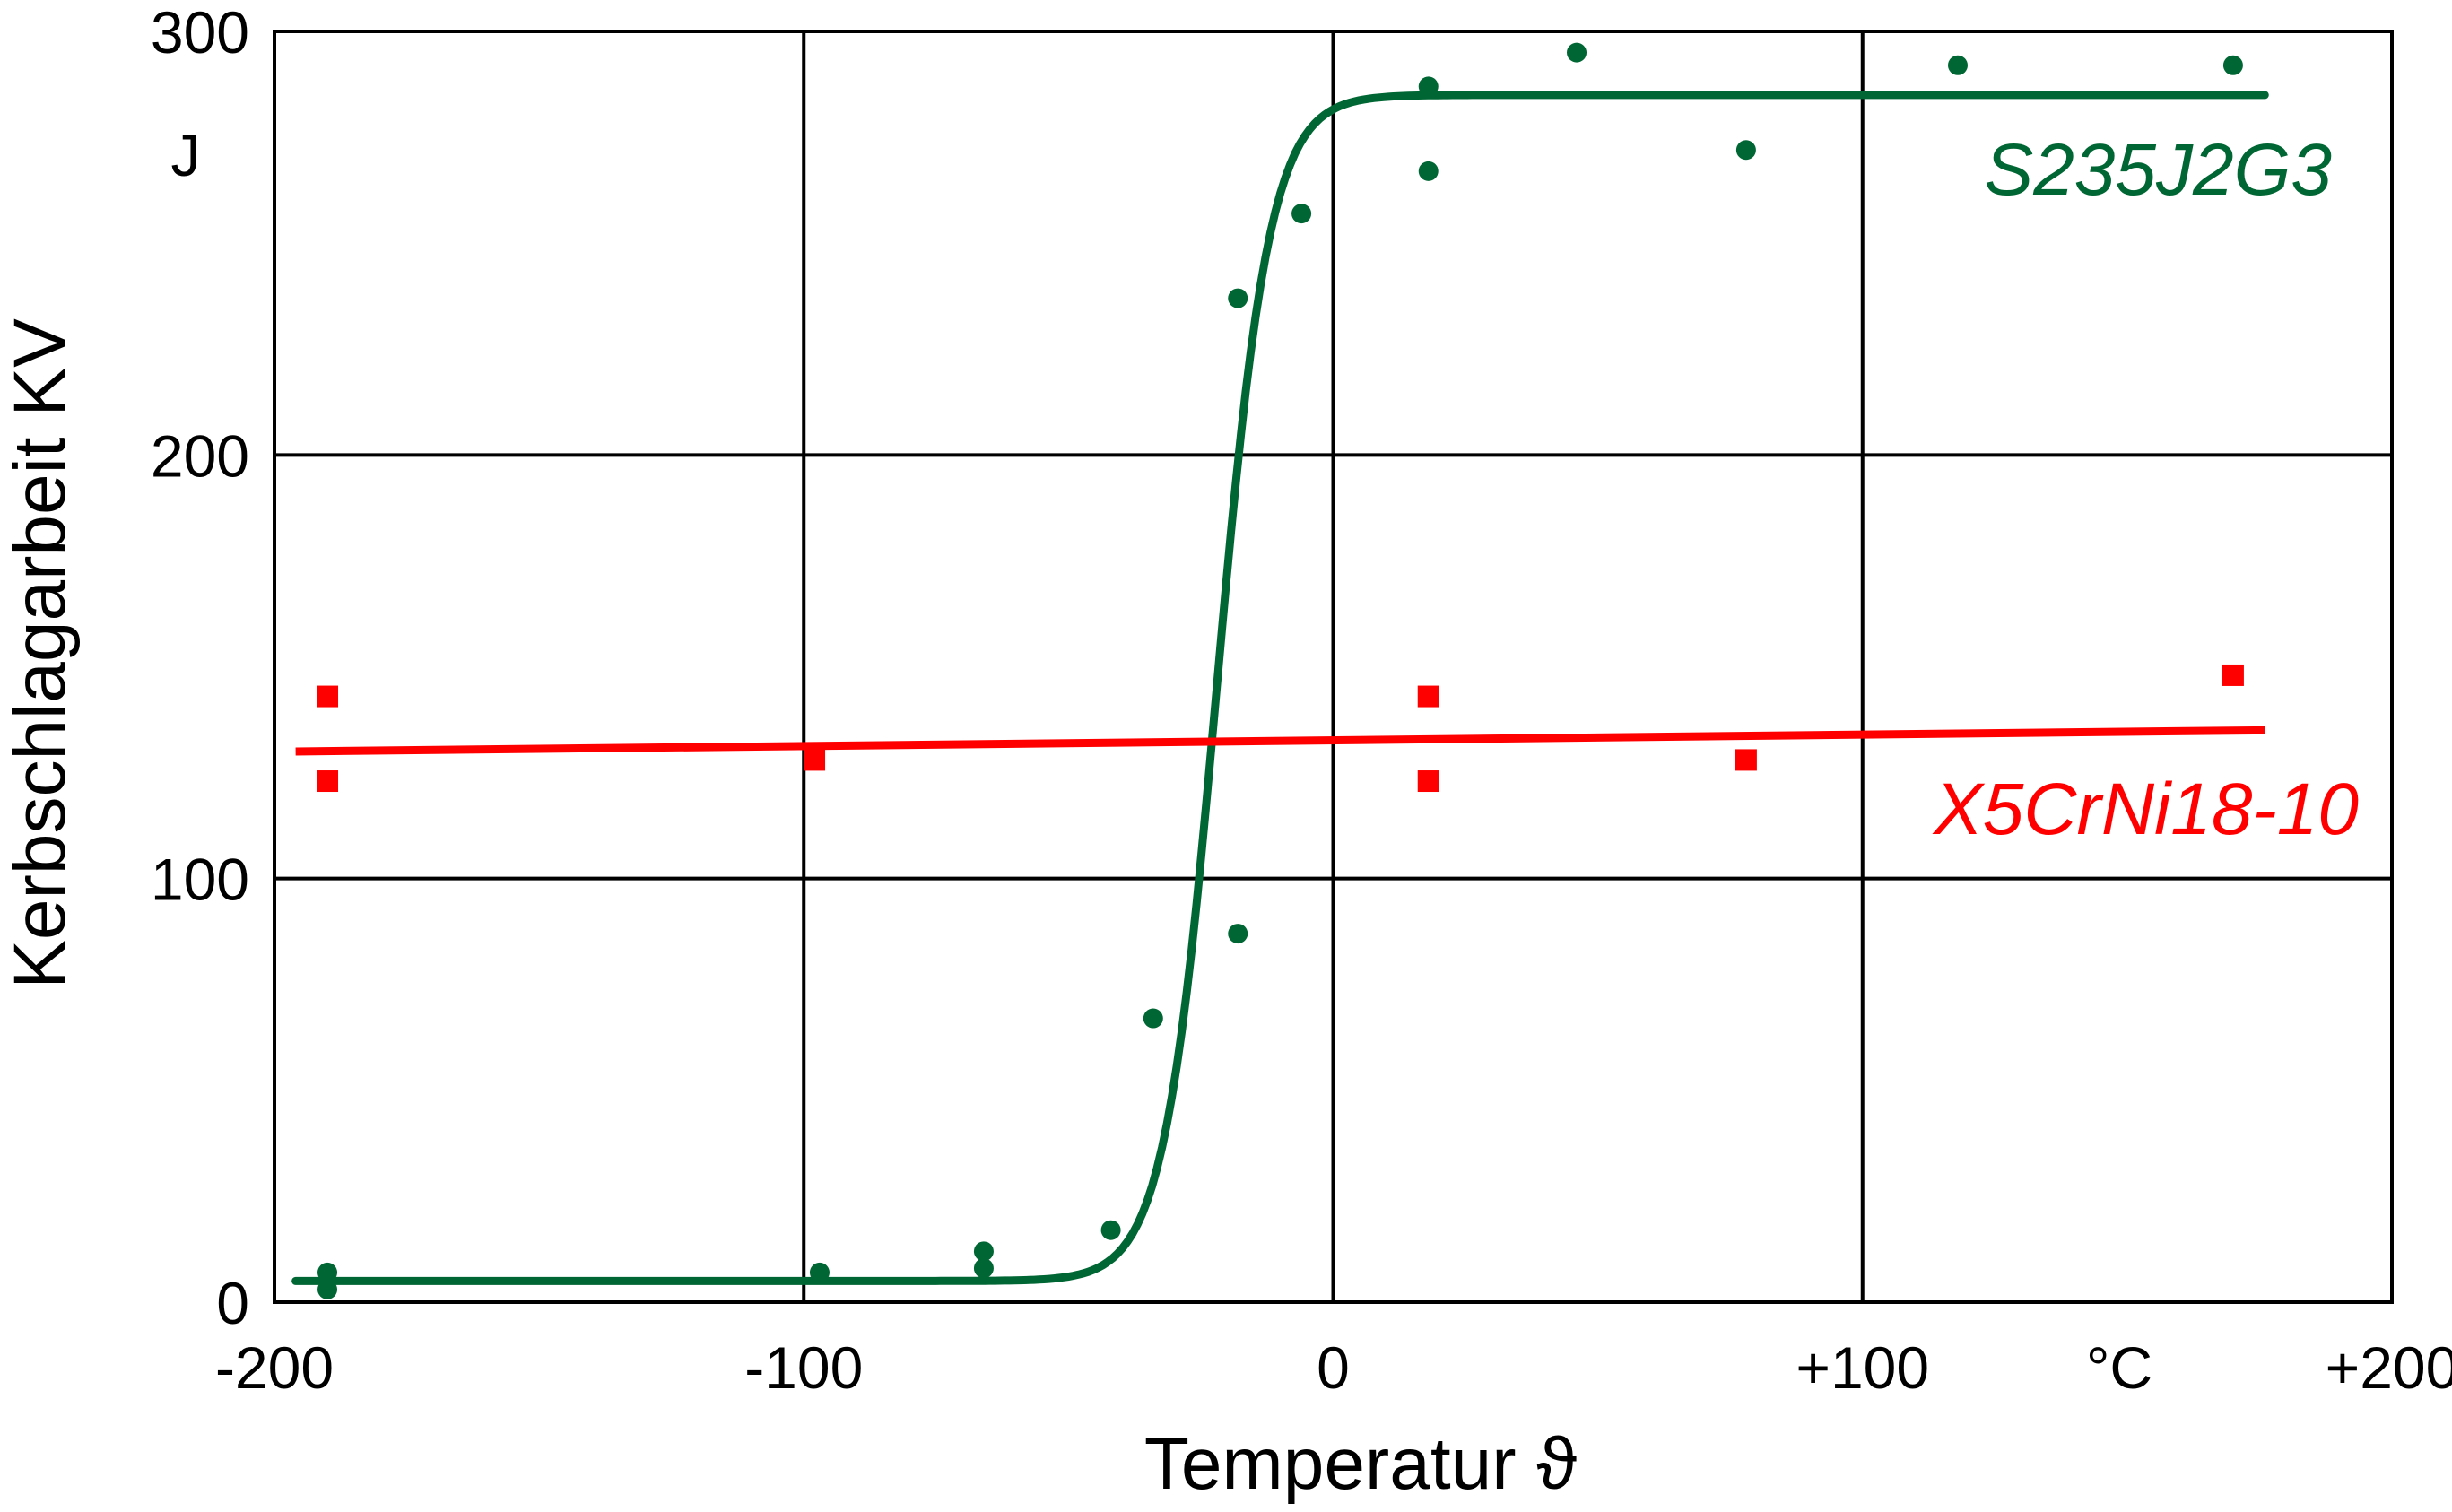 This screenshot has height=1512, width=2452. What do you see at coordinates (2145, 809) in the screenshot?
I see `series-label-x5crni18-10: X5CrNi18-10` at bounding box center [2145, 809].